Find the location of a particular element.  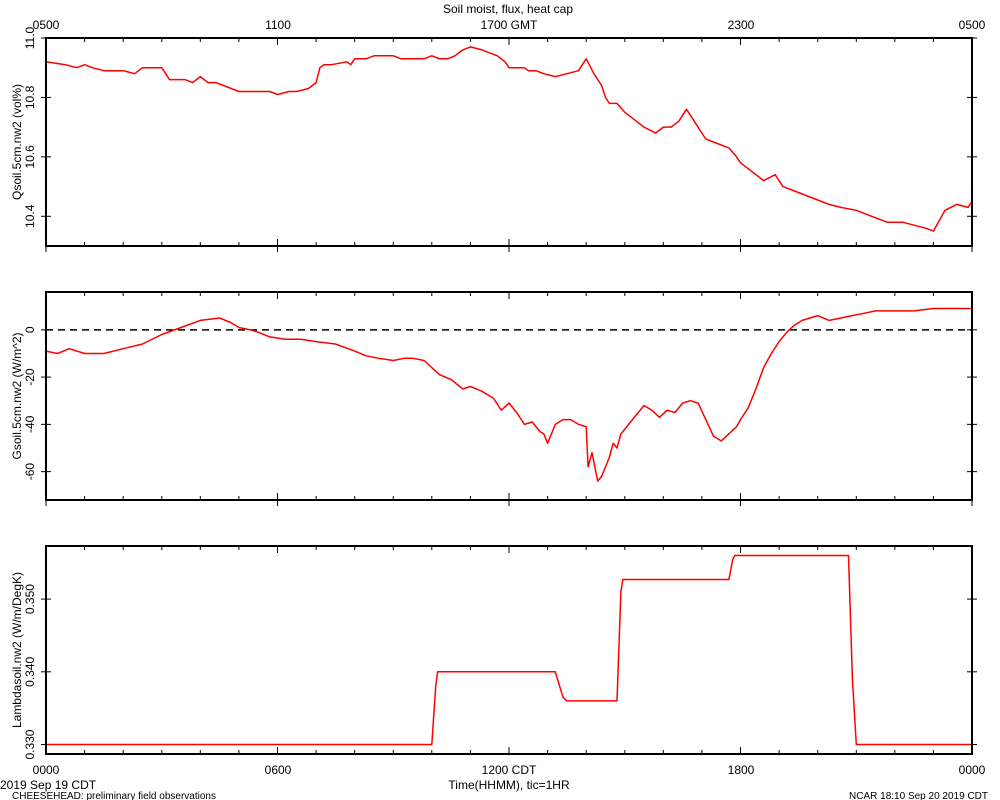

y-axis-label: Gsoil.5cm.nw2 (W/m^2) is located at coordinates (17, 396).